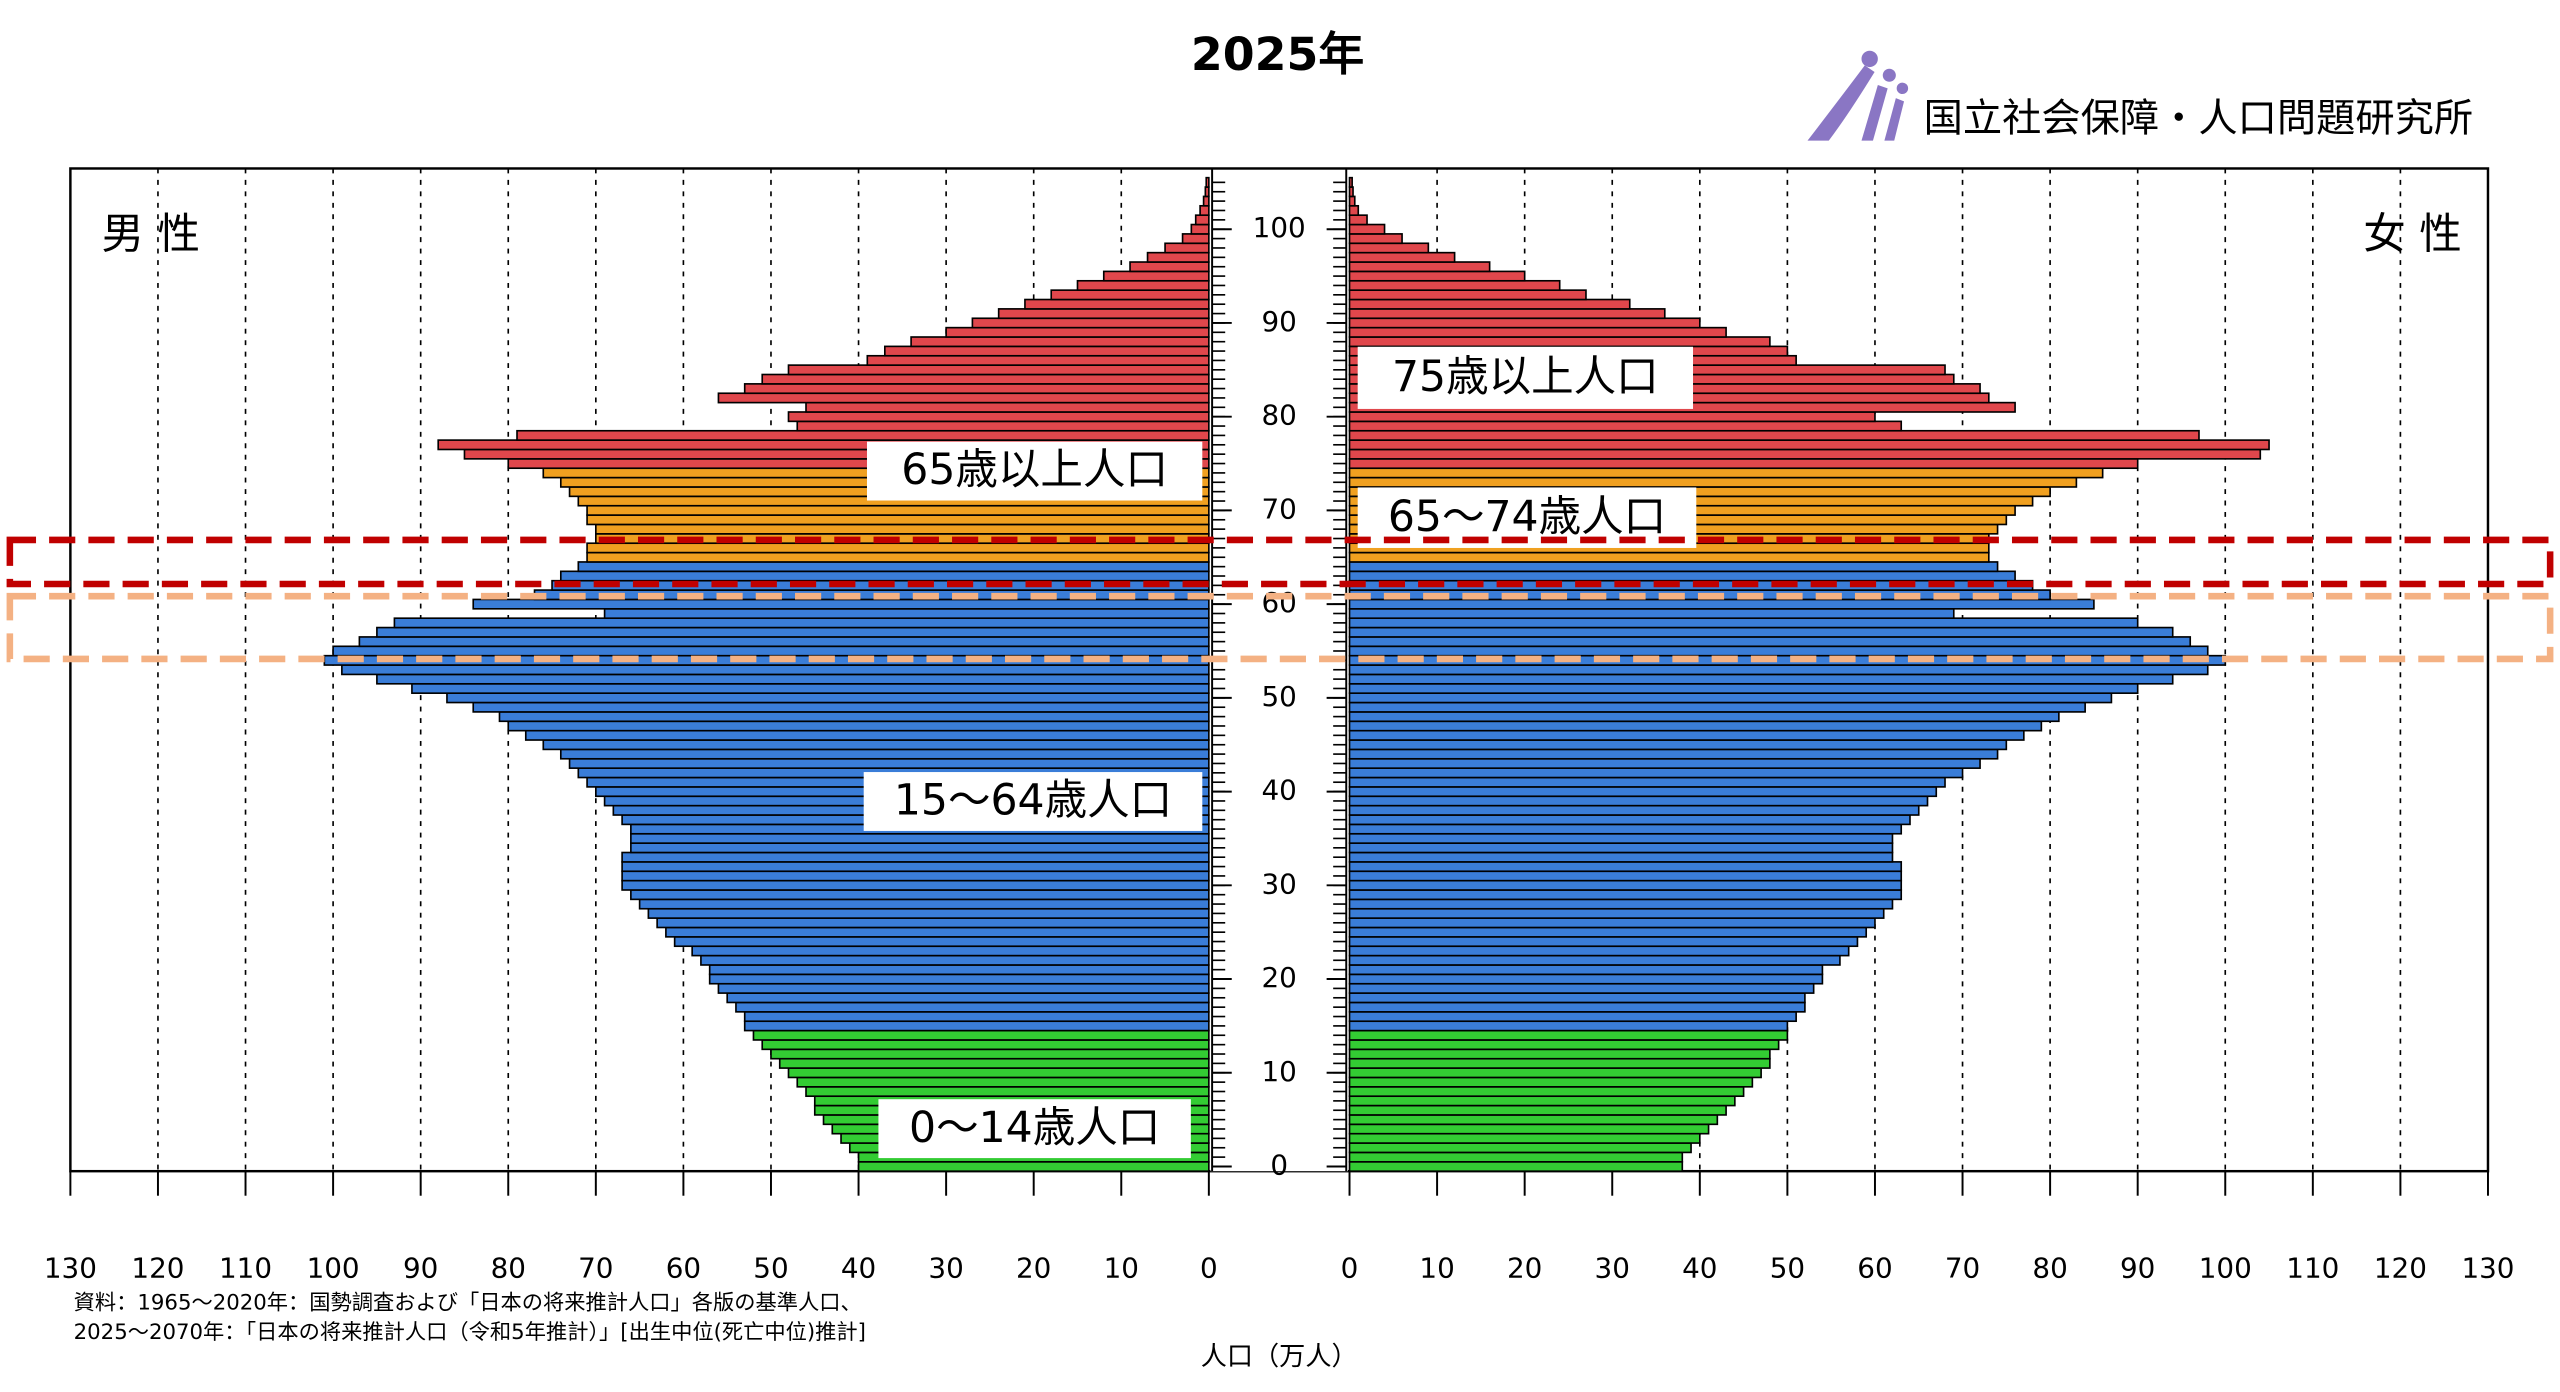 The height and width of the screenshot is (1392, 2560). I want to click on x-tick-label: 100, so click(2225, 1267).